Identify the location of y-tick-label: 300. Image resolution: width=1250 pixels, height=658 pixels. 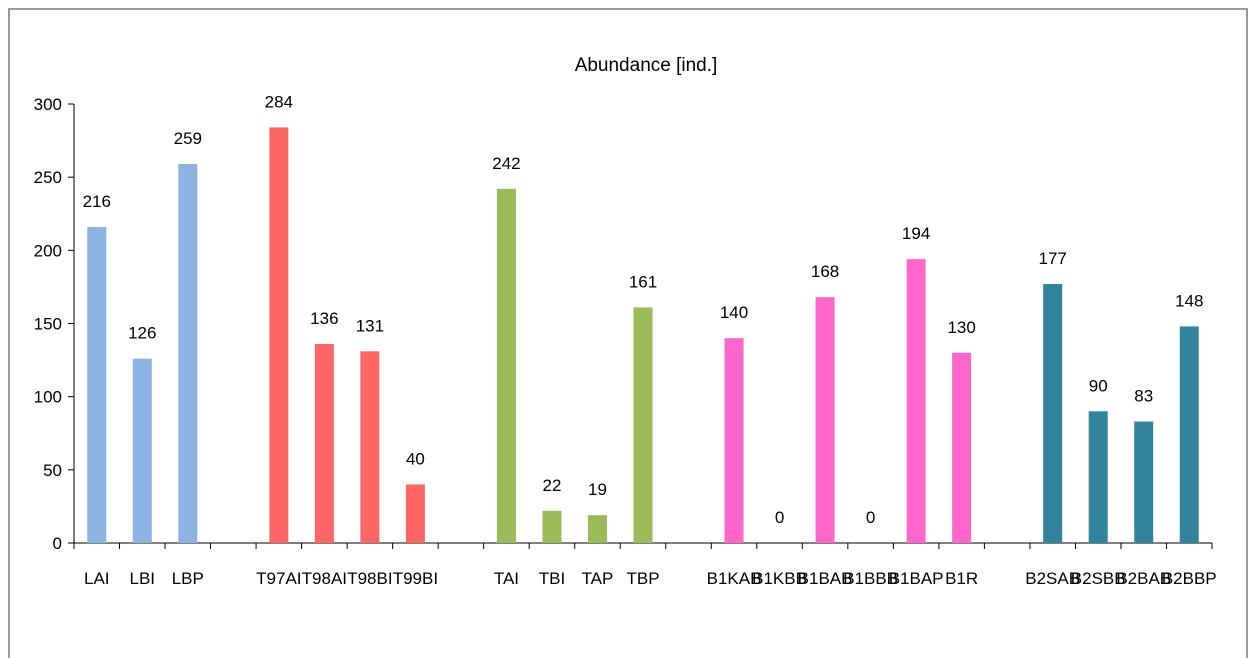
(48, 104).